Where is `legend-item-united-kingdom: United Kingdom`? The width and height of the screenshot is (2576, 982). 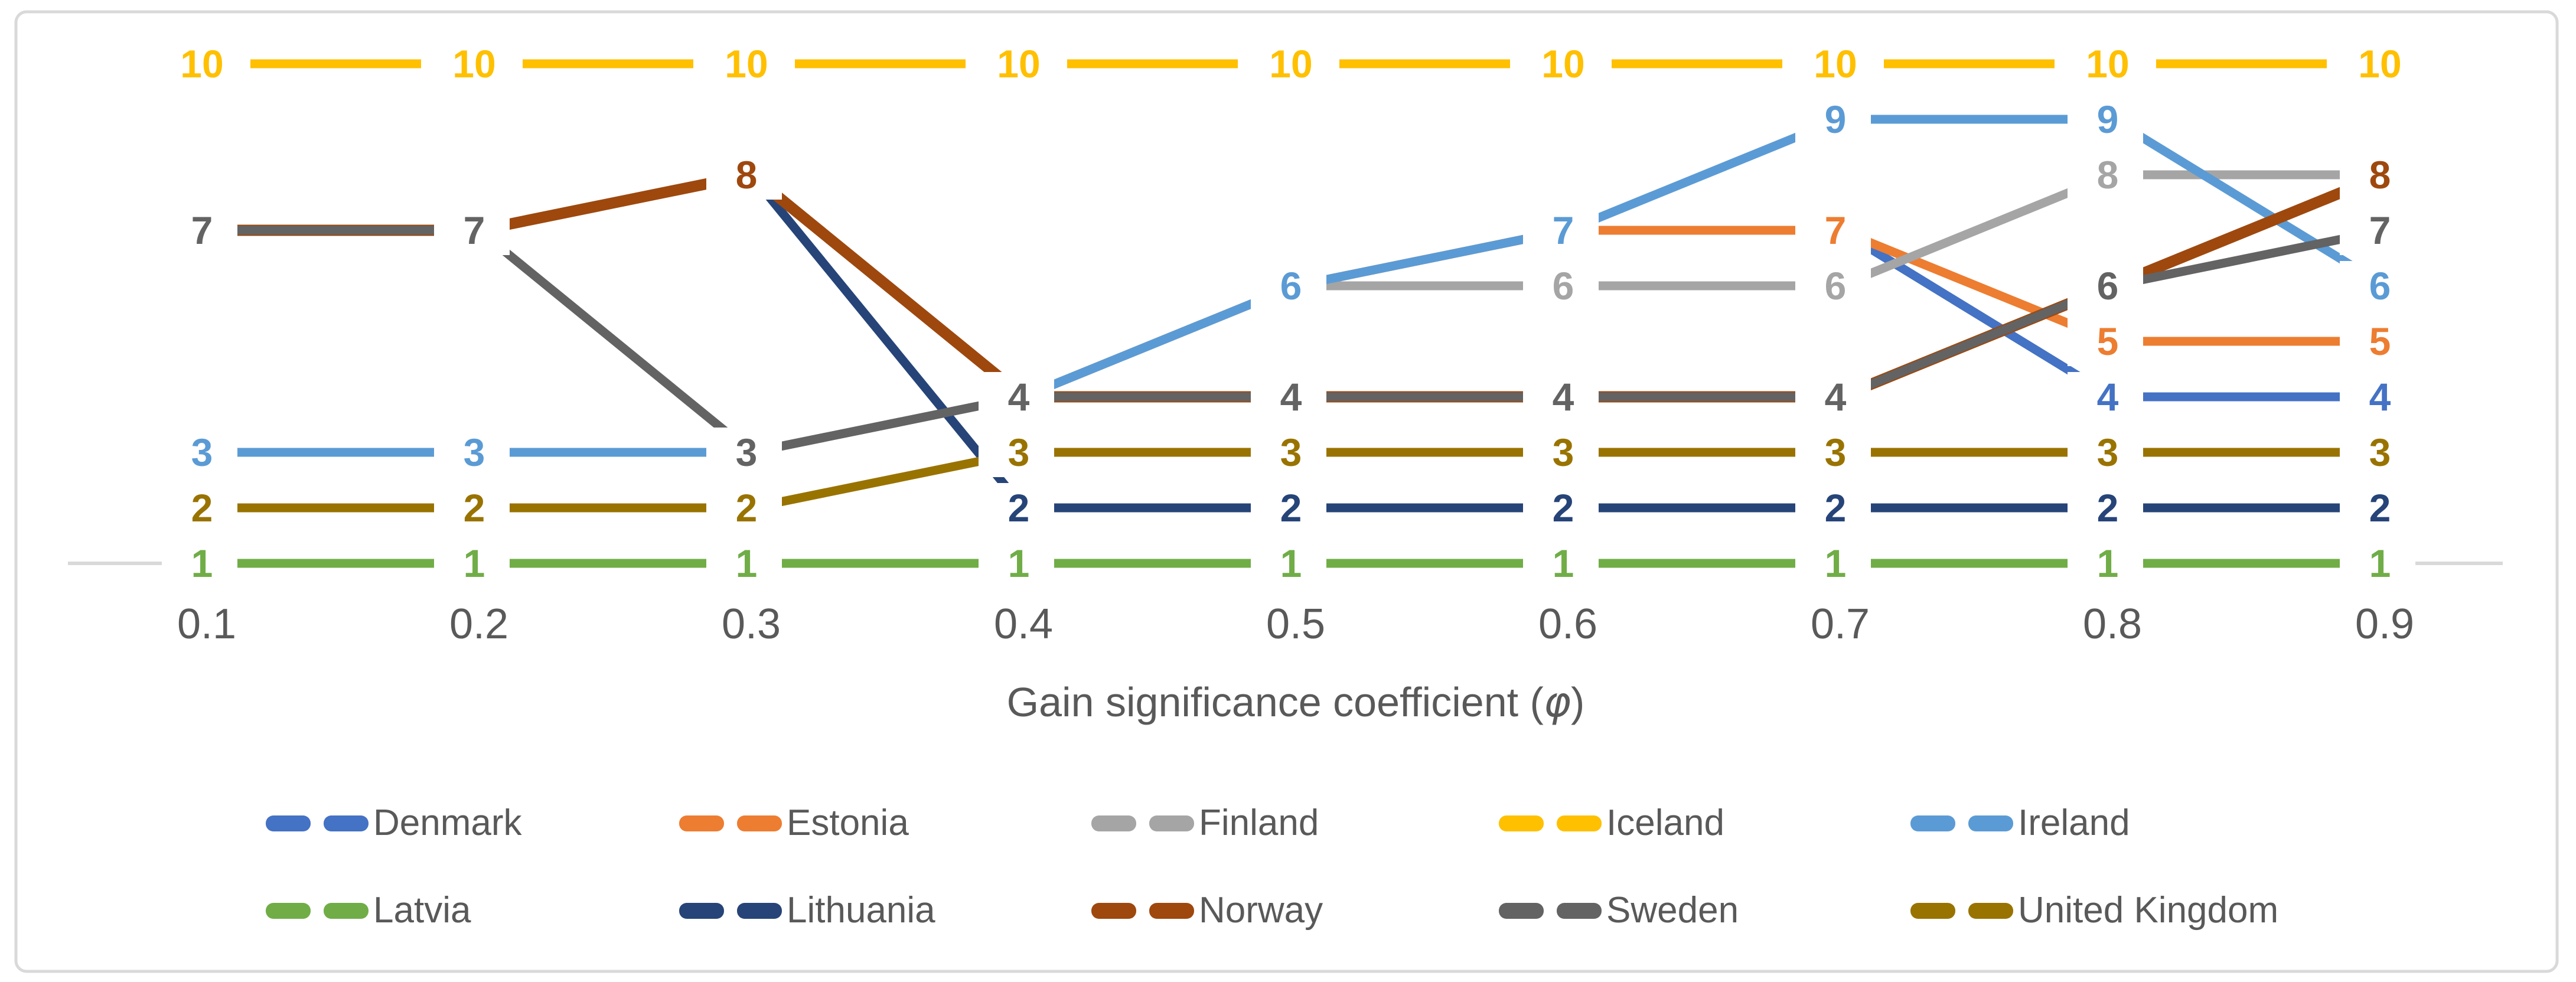 legend-item-united-kingdom: United Kingdom is located at coordinates (2094, 910).